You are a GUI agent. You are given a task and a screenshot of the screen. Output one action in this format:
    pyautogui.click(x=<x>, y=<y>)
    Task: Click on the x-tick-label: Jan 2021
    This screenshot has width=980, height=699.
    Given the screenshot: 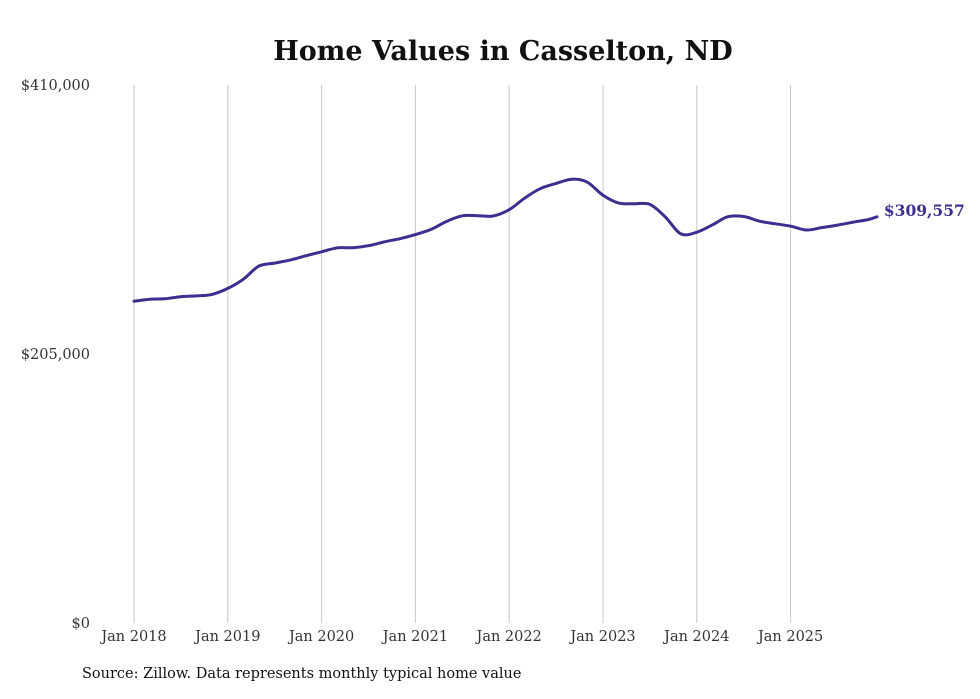 What is the action you would take?
    pyautogui.click(x=414, y=637)
    